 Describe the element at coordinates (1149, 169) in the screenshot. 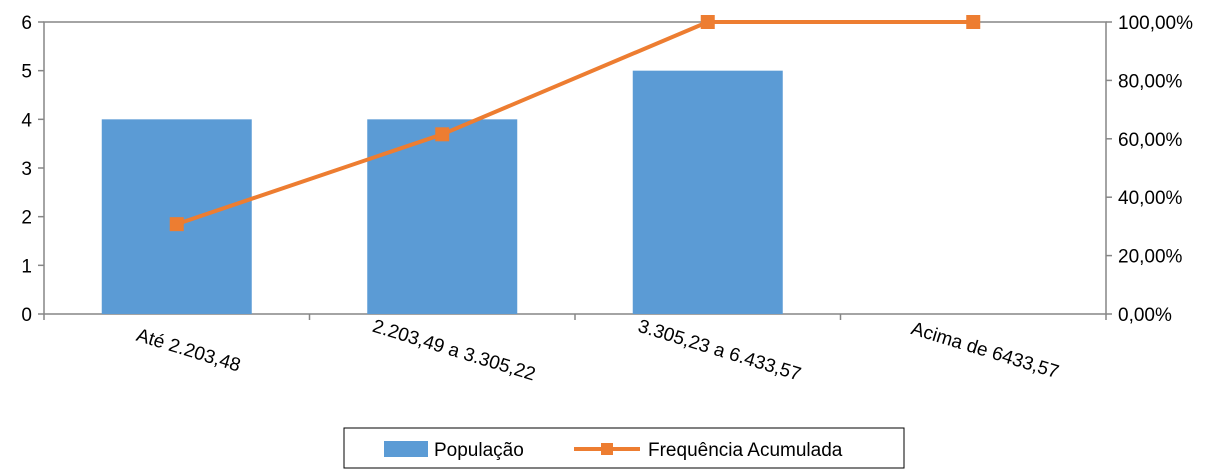

I see `right-axis-ticks: 0,00% 20,00% 40,00% 60,00% 80,00% 100,00%` at that location.